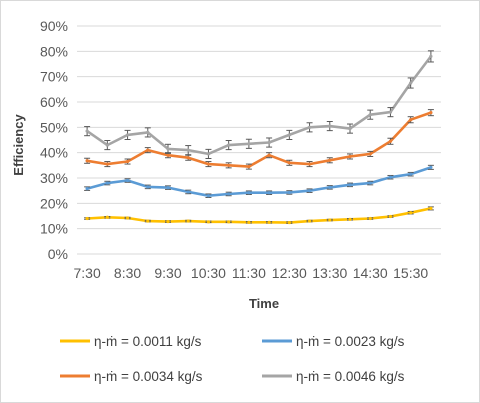 This screenshot has height=403, width=480. I want to click on y-tick-labels: 0% 10% 20% 30% 40% 50% 60% 70% 80% 90%, so click(54, 140).